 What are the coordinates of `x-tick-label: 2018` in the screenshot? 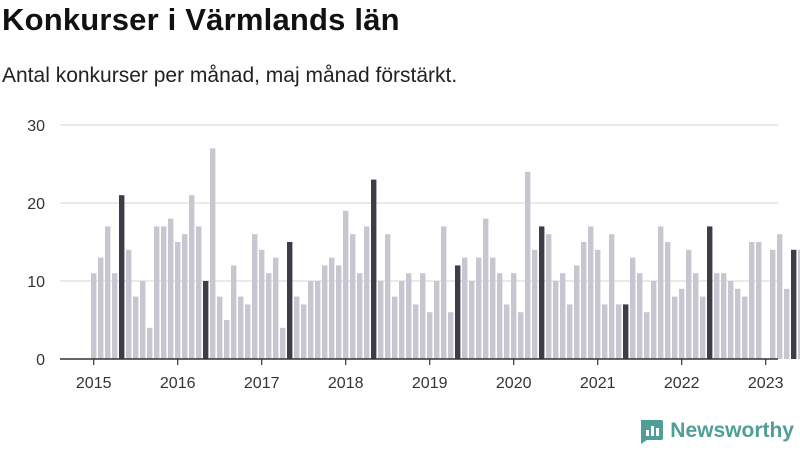 It's located at (346, 383).